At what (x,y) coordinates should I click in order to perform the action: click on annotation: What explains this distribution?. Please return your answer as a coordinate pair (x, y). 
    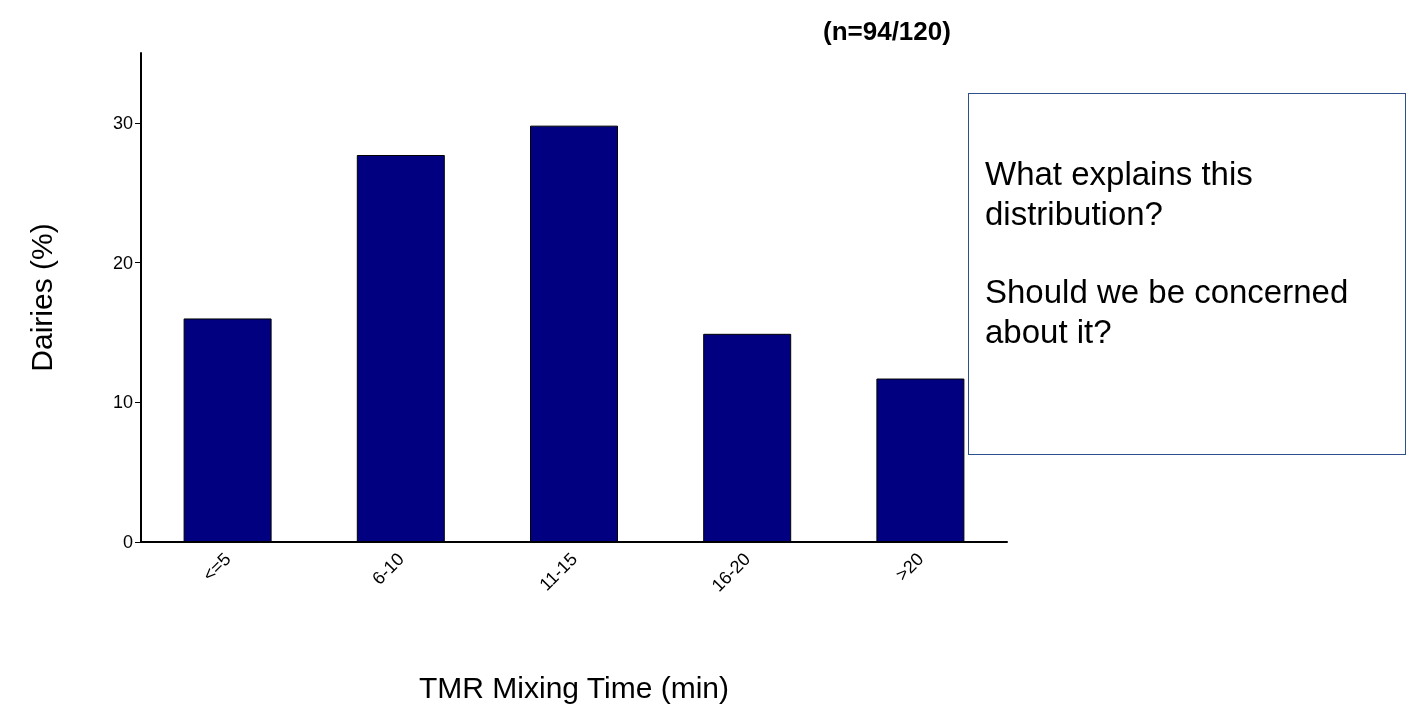
    Looking at the image, I should click on (1119, 194).